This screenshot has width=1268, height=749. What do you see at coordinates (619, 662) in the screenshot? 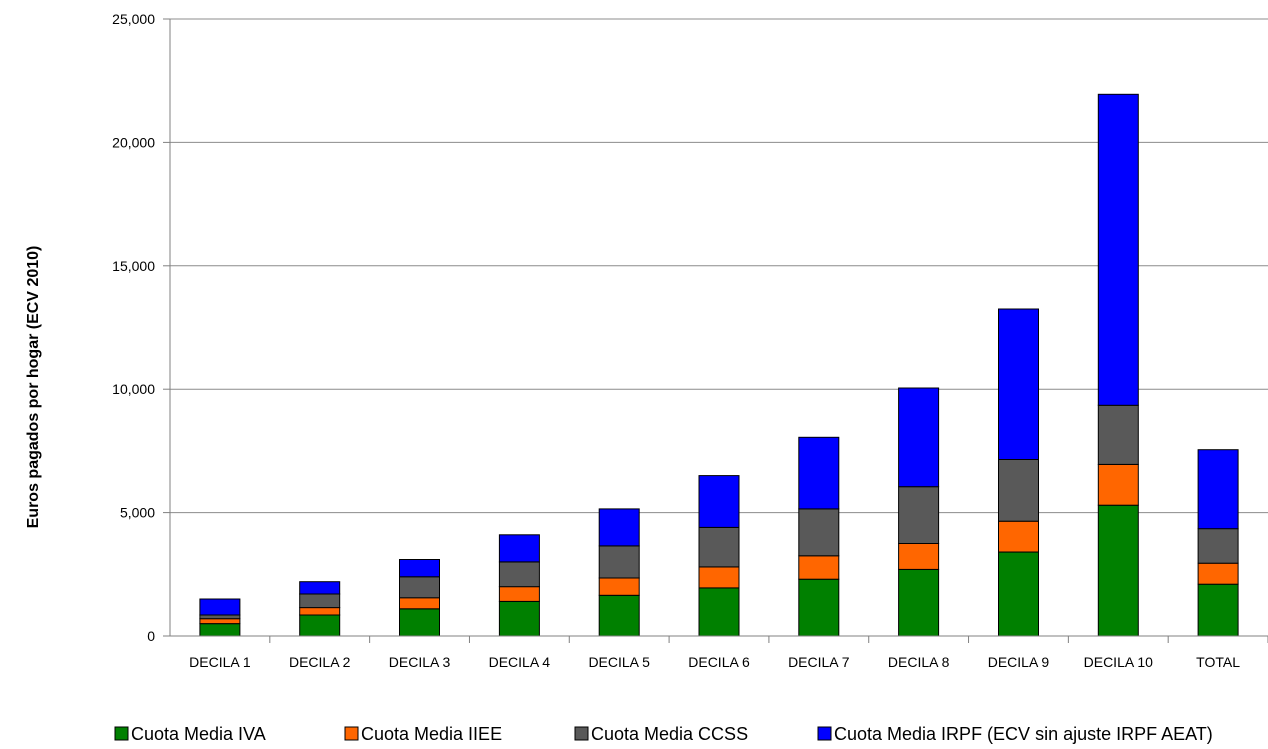
I see `x-tick-label: DECILA 5` at bounding box center [619, 662].